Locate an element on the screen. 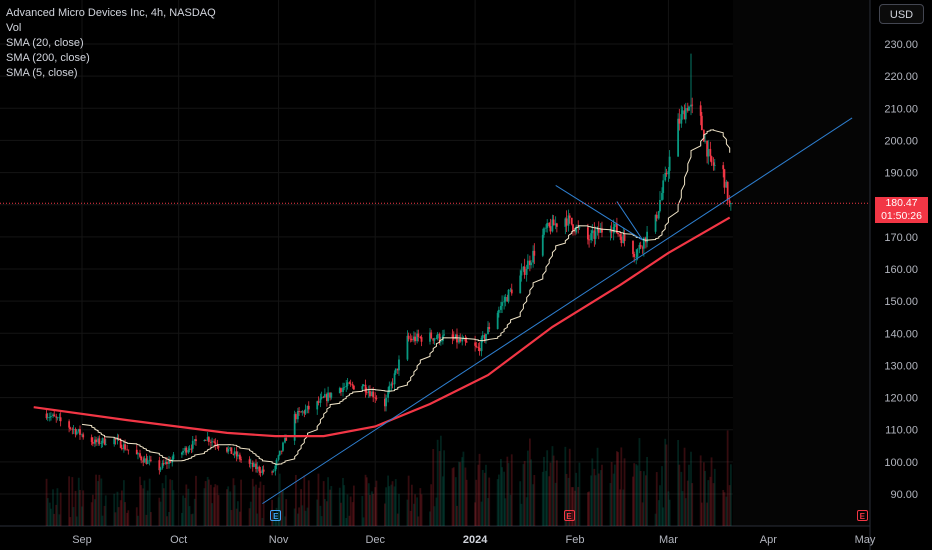 The image size is (932, 550). volume-indicator-label: Vol is located at coordinates (14, 28).